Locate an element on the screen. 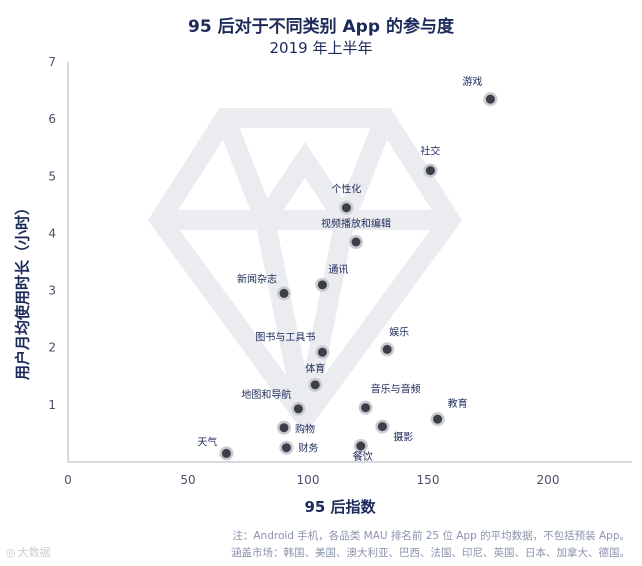 The height and width of the screenshot is (566, 642). x-tick-label: 100 is located at coordinates (308, 480).